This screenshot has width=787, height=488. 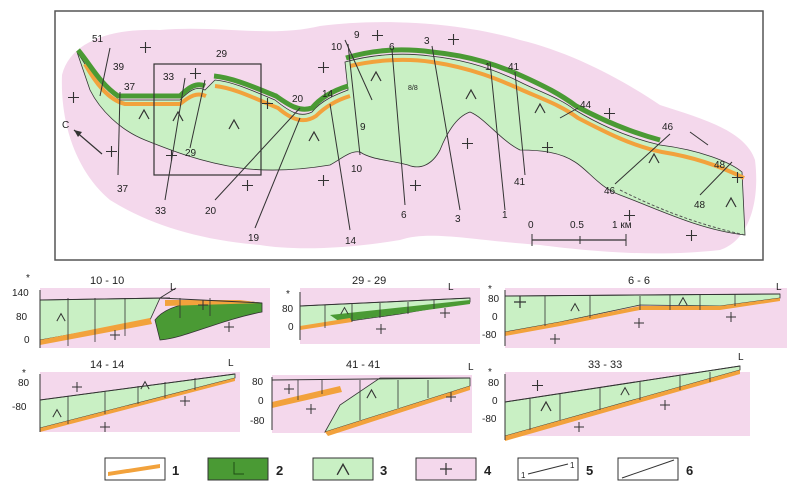 What do you see at coordinates (207, 119) in the screenshot?
I see `inset-rectangle` at bounding box center [207, 119].